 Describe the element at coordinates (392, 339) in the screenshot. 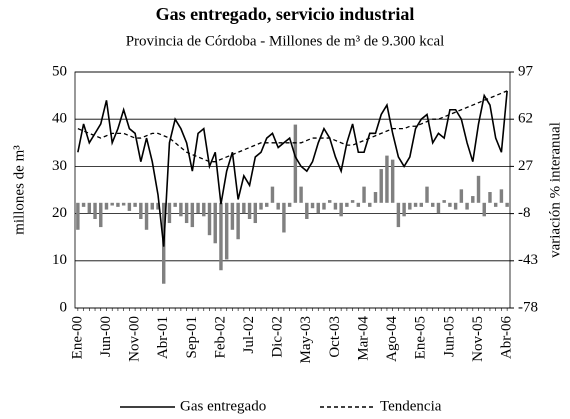

I see `x-tick-label: Ago-04` at that location.